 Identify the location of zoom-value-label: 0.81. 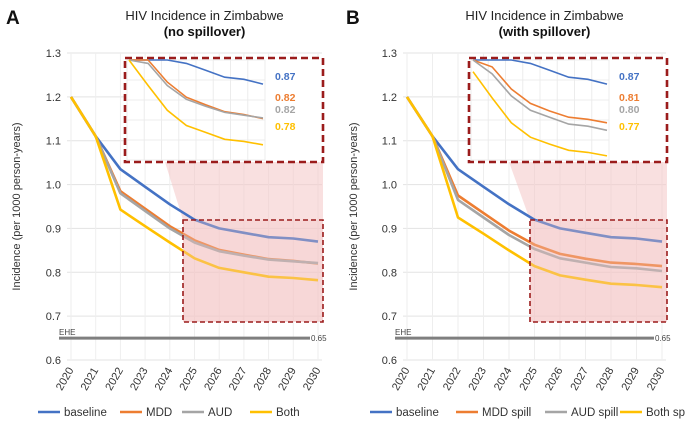
(629, 98).